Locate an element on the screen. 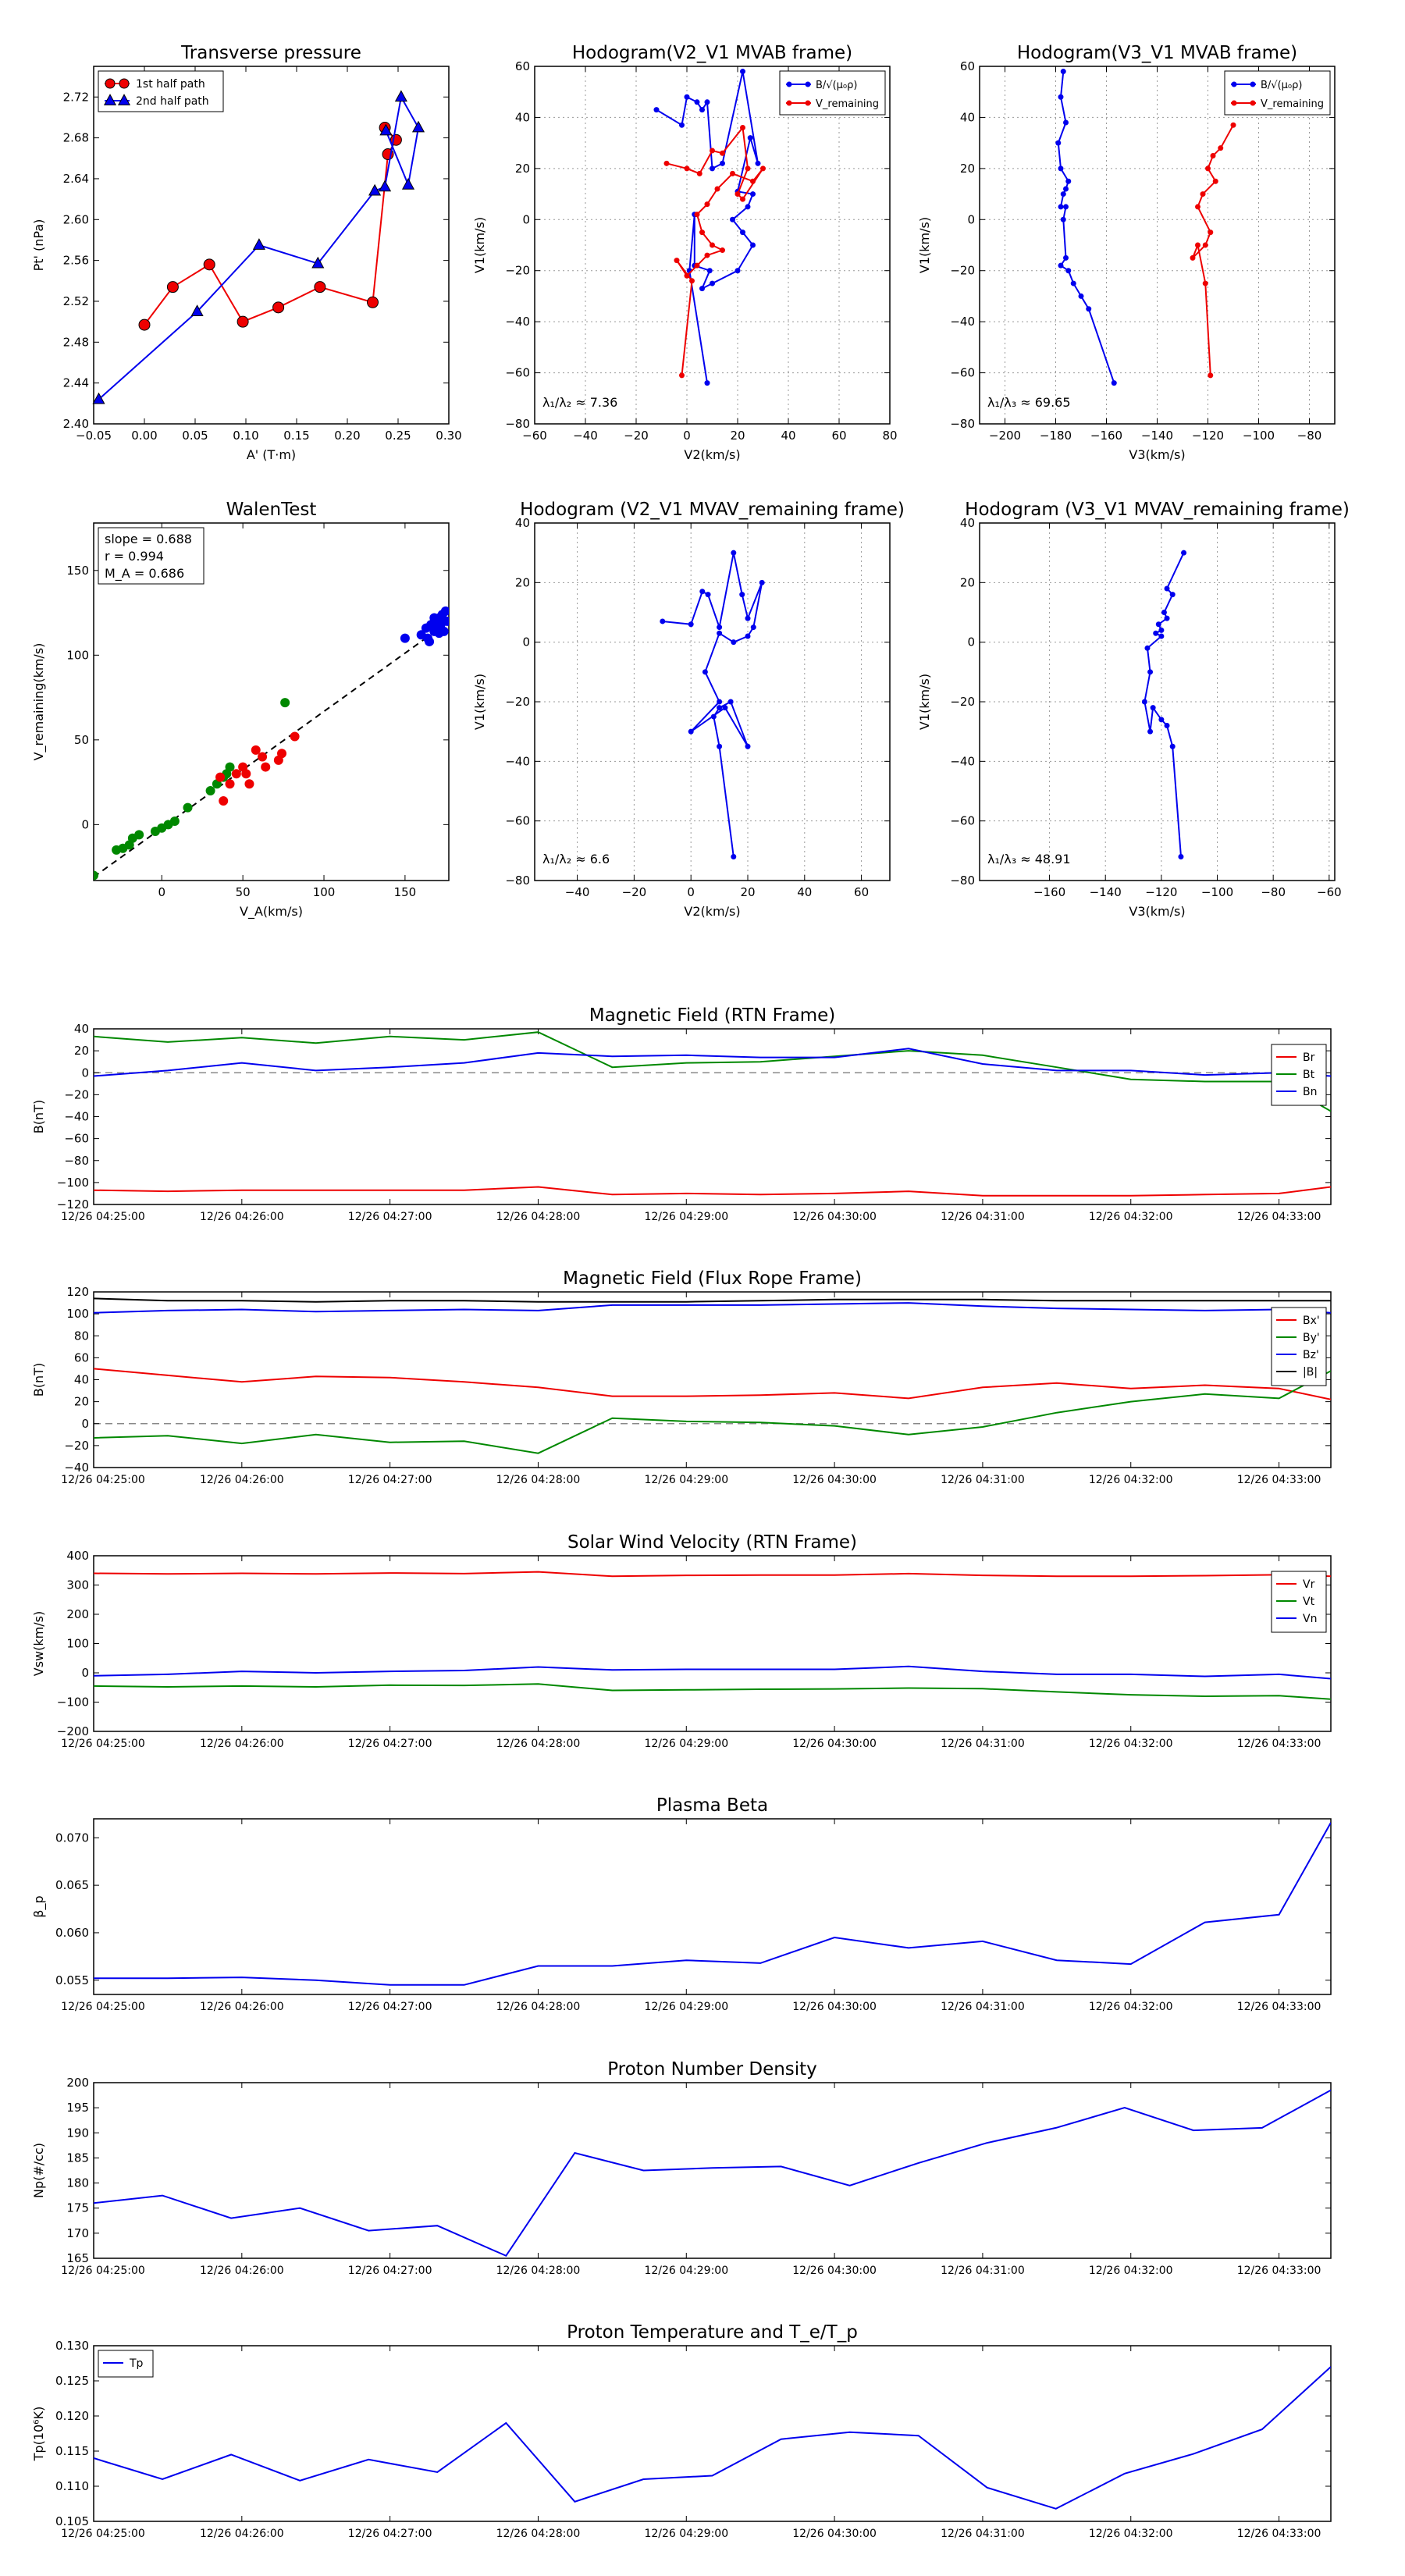 Image resolution: width=1405 pixels, height=2576 pixels. np-ytick-label: 180 is located at coordinates (77, 2183).